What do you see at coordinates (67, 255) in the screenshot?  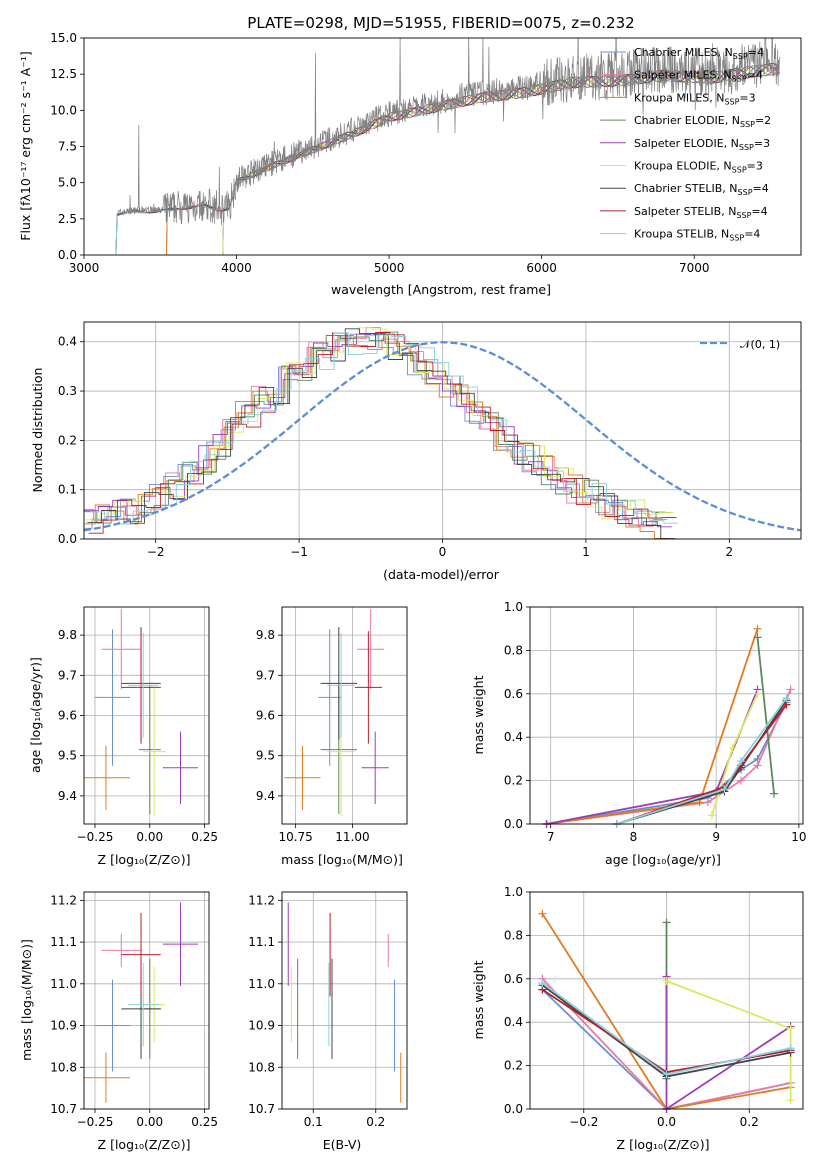 I see `y-tick-label: 0.0` at bounding box center [67, 255].